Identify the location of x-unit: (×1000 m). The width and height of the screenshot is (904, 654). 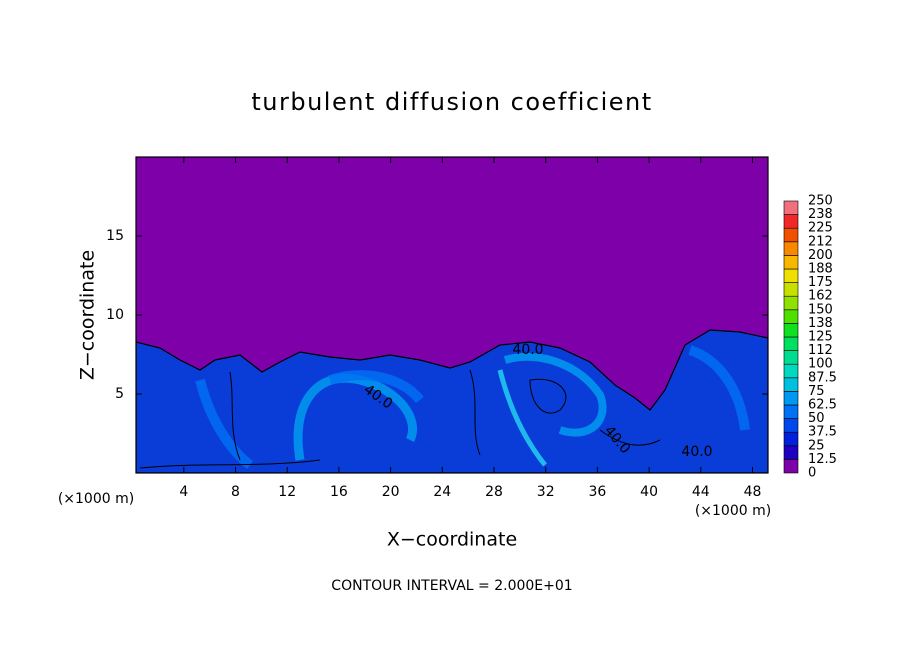
(733, 511).